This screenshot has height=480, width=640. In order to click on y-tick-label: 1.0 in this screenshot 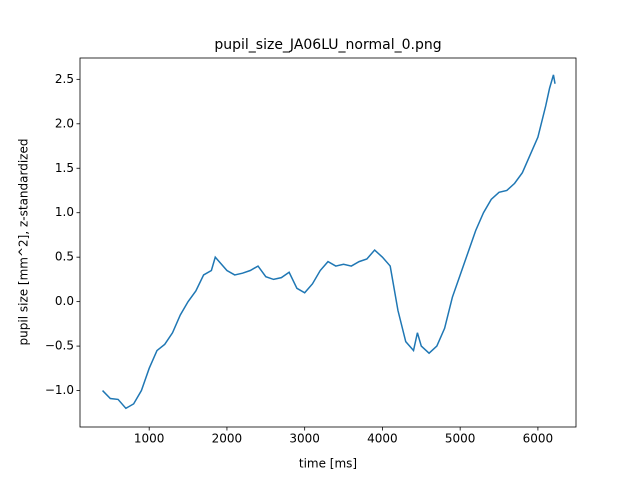, I will do `click(64, 212)`.